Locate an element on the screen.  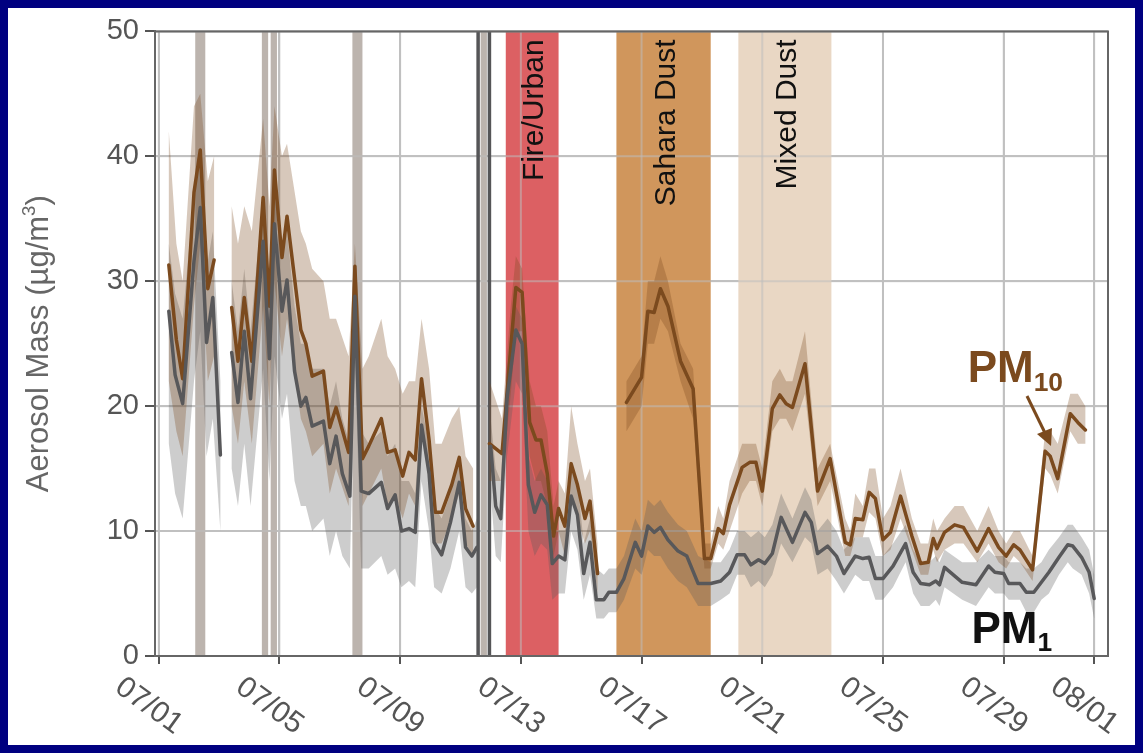
band-label: Mixed Dust is located at coordinates (785, 114).